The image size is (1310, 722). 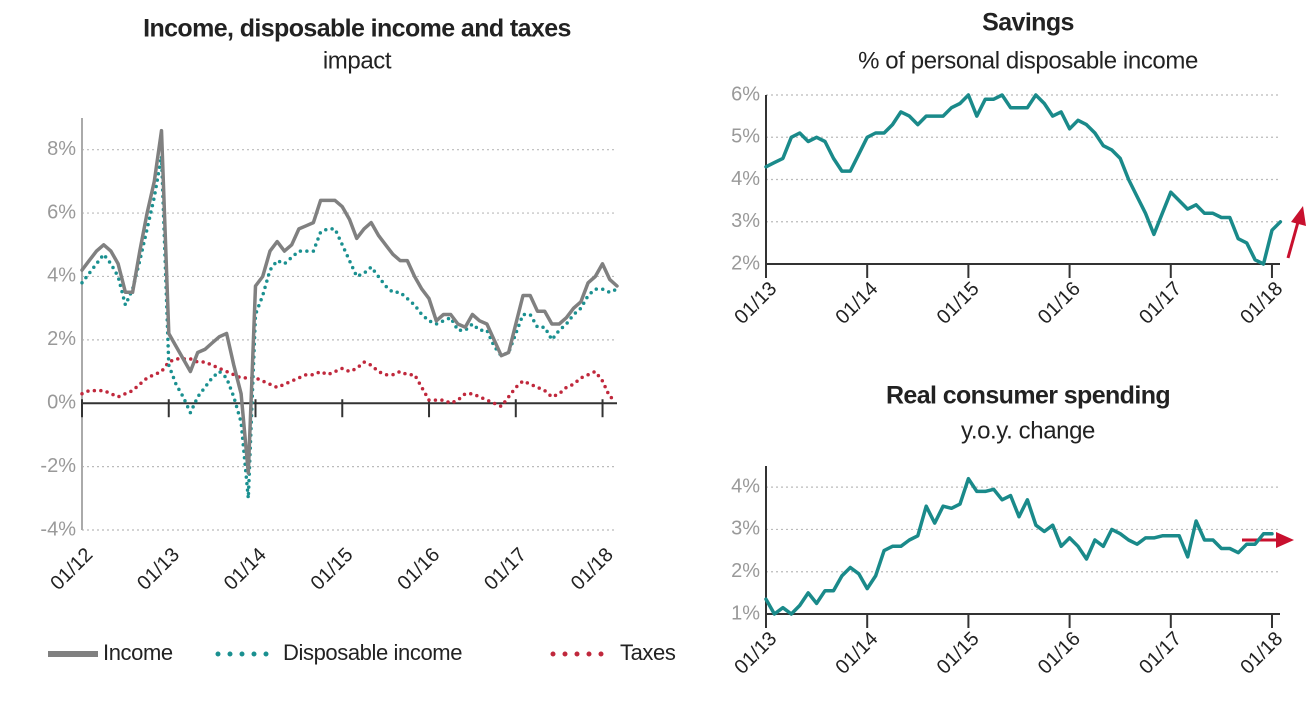 What do you see at coordinates (1028, 23) in the screenshot?
I see `chart-title: Savings` at bounding box center [1028, 23].